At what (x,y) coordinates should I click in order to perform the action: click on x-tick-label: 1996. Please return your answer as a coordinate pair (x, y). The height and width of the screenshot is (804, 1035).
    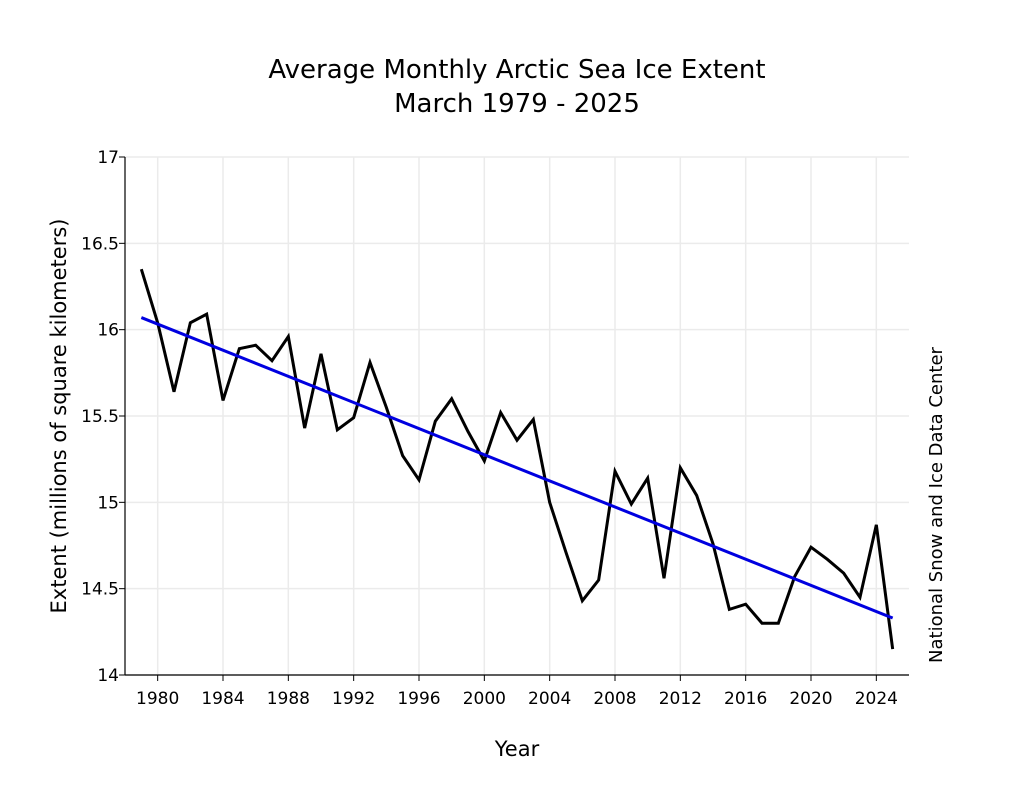
    Looking at the image, I should click on (418, 699).